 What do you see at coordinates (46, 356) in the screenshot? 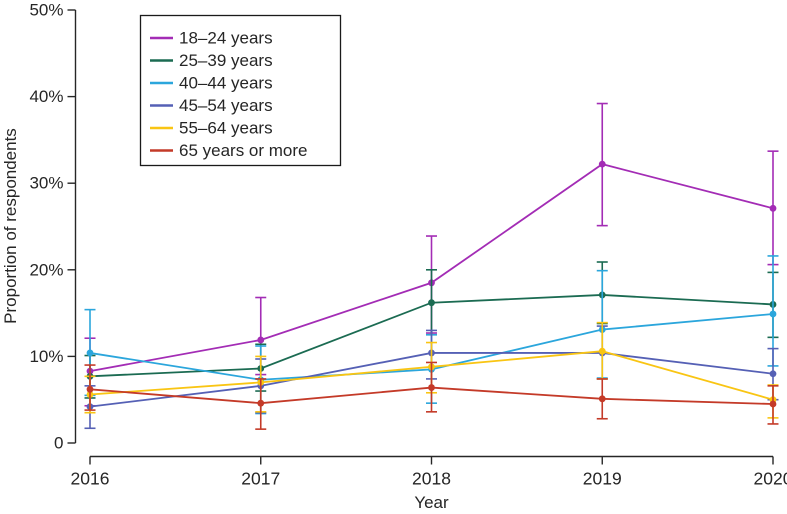
I see `y-tick-label: 10%` at bounding box center [46, 356].